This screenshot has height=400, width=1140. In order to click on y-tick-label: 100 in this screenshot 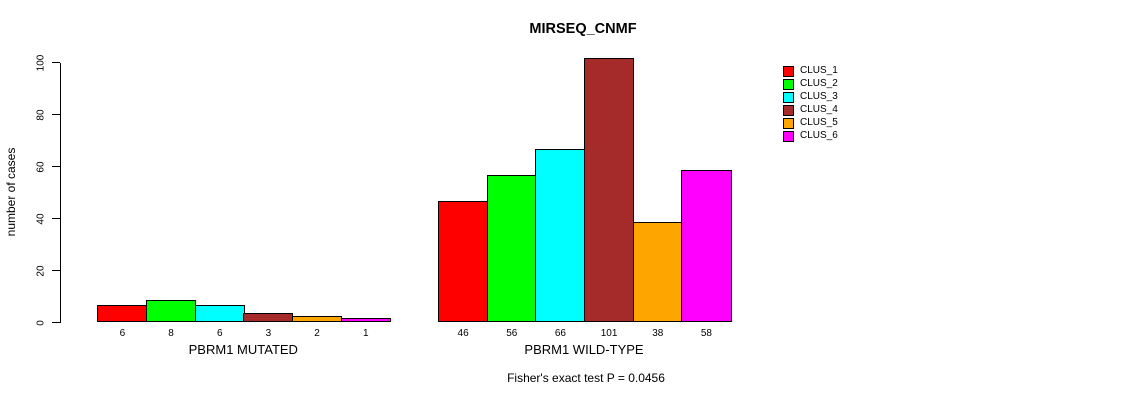, I will do `click(41, 62)`.